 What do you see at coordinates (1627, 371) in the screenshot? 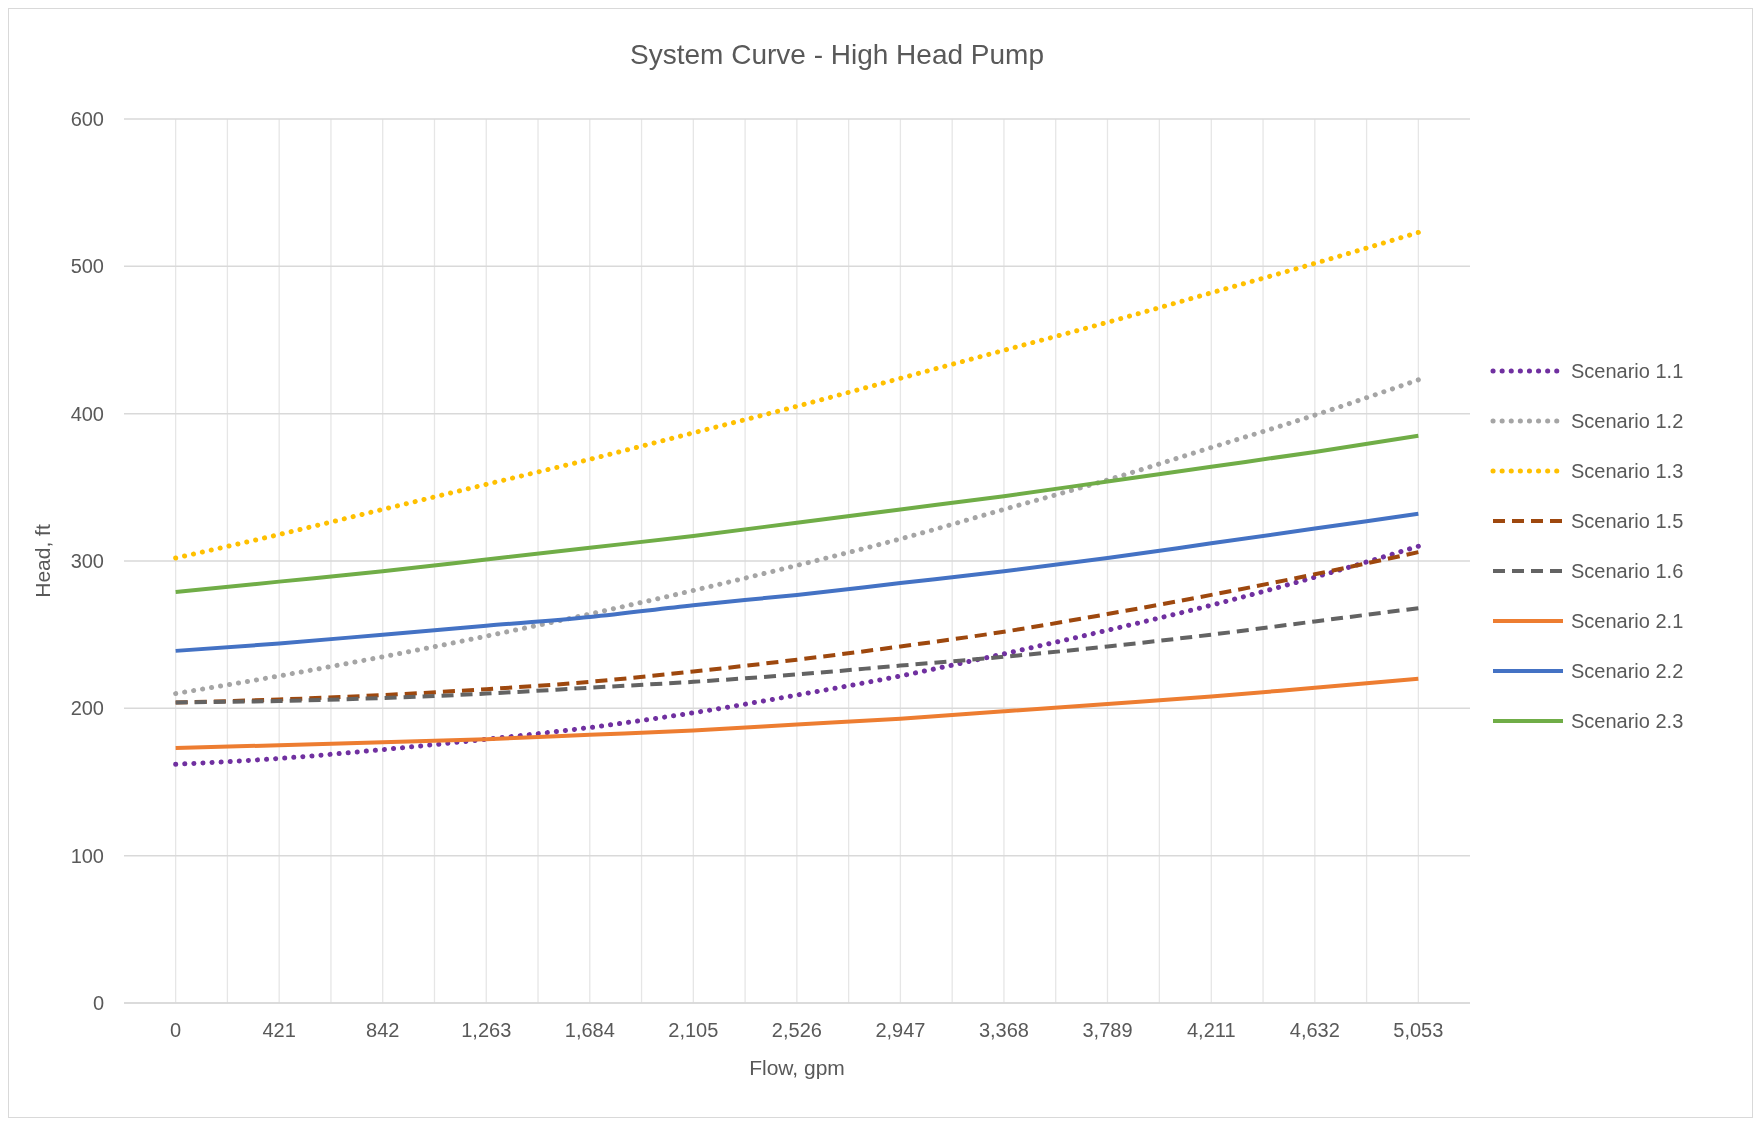
I see `legend-label: Scenario 1.1` at bounding box center [1627, 371].